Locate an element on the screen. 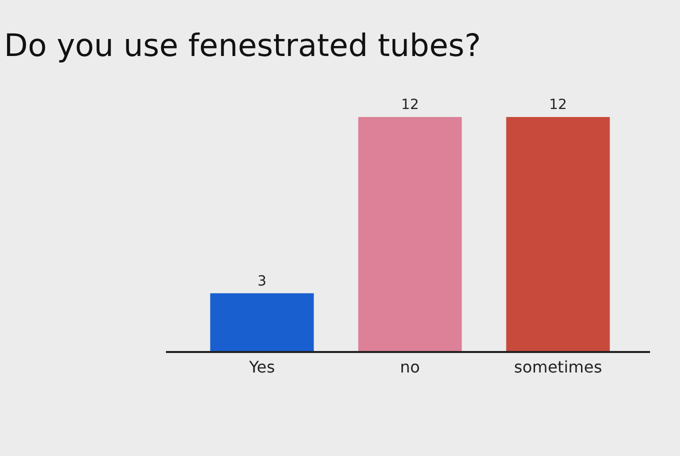  x-tick-label: no is located at coordinates (410, 366).